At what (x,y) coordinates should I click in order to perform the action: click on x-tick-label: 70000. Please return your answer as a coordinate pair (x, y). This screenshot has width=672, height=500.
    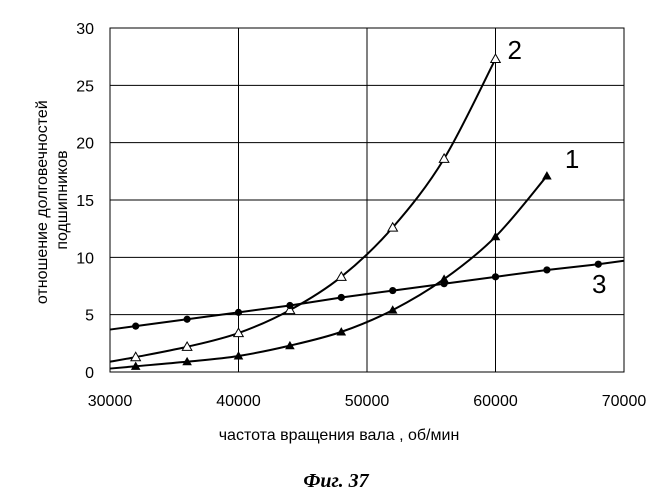
    Looking at the image, I should click on (624, 401).